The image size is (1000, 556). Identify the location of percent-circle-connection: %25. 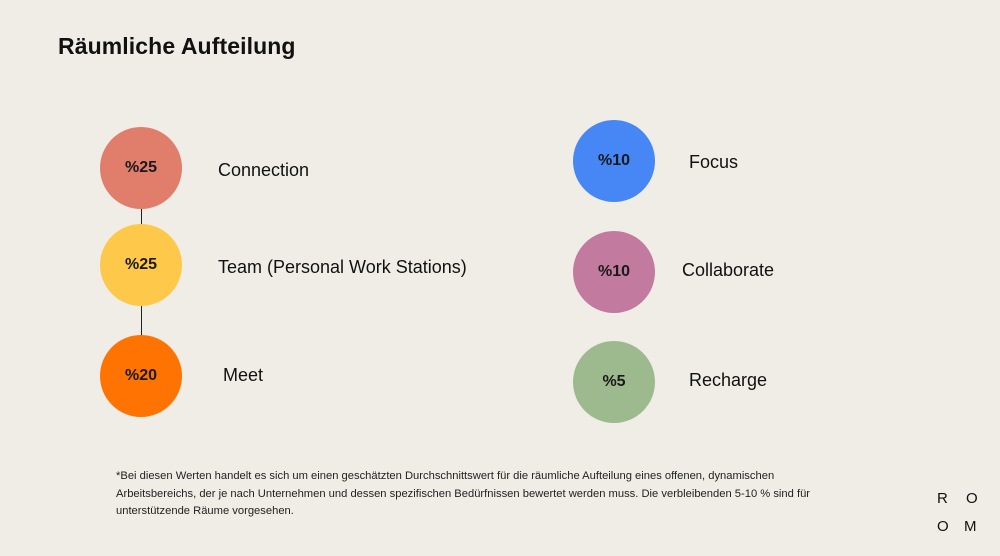
(141, 168).